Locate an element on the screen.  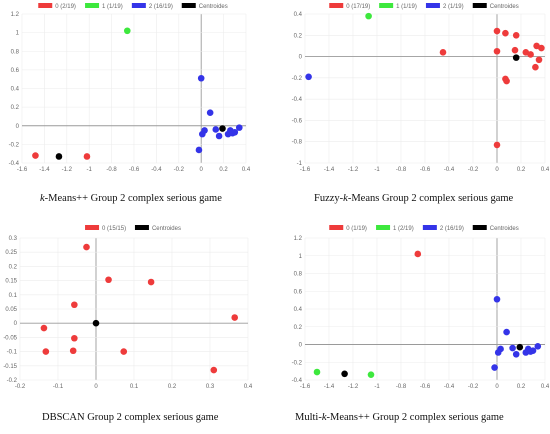
x-tick-label: -0.8 is located at coordinates (111, 170).